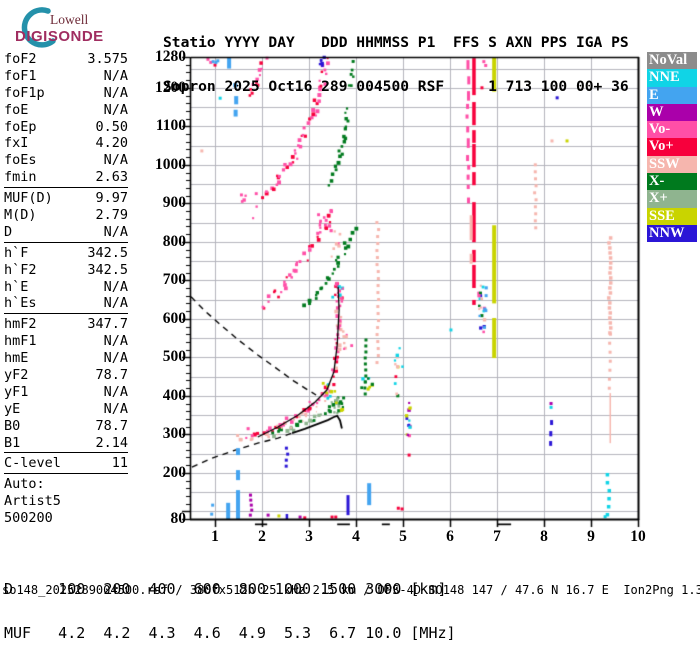  What do you see at coordinates (672, 182) in the screenshot?
I see `legend-item-xminus: X-` at bounding box center [672, 182].